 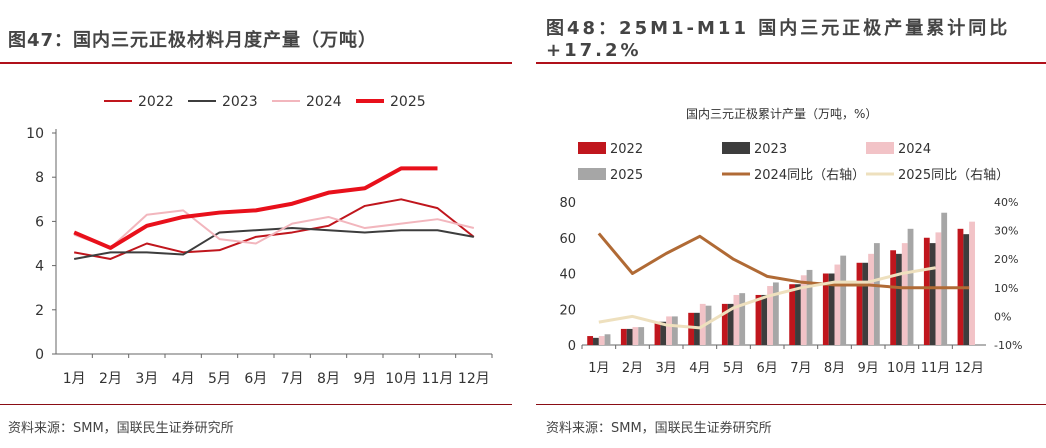 I want to click on left-legend-label-2022: 2022, so click(x=156, y=102).